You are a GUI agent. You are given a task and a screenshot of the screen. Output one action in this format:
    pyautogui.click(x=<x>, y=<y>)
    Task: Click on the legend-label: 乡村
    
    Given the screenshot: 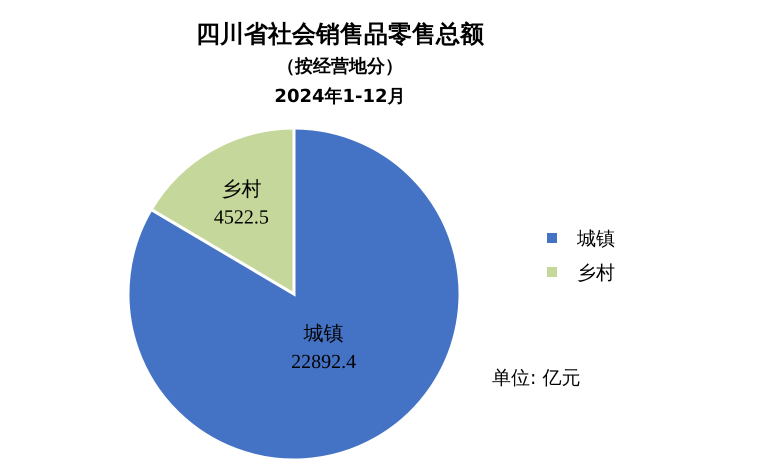 What is the action you would take?
    pyautogui.click(x=596, y=273)
    